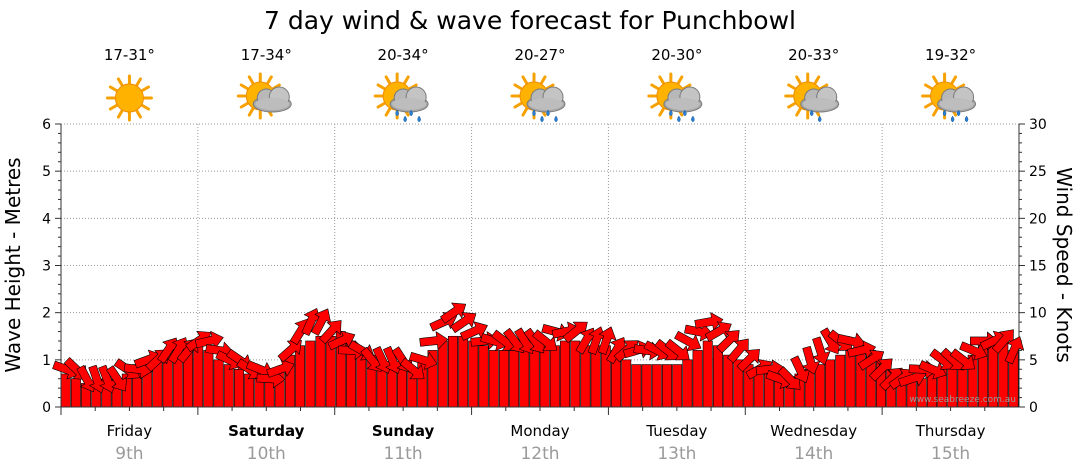 The image size is (1080, 475). Describe the element at coordinates (46, 314) in the screenshot. I see `y-left-tick-label: 2` at that location.